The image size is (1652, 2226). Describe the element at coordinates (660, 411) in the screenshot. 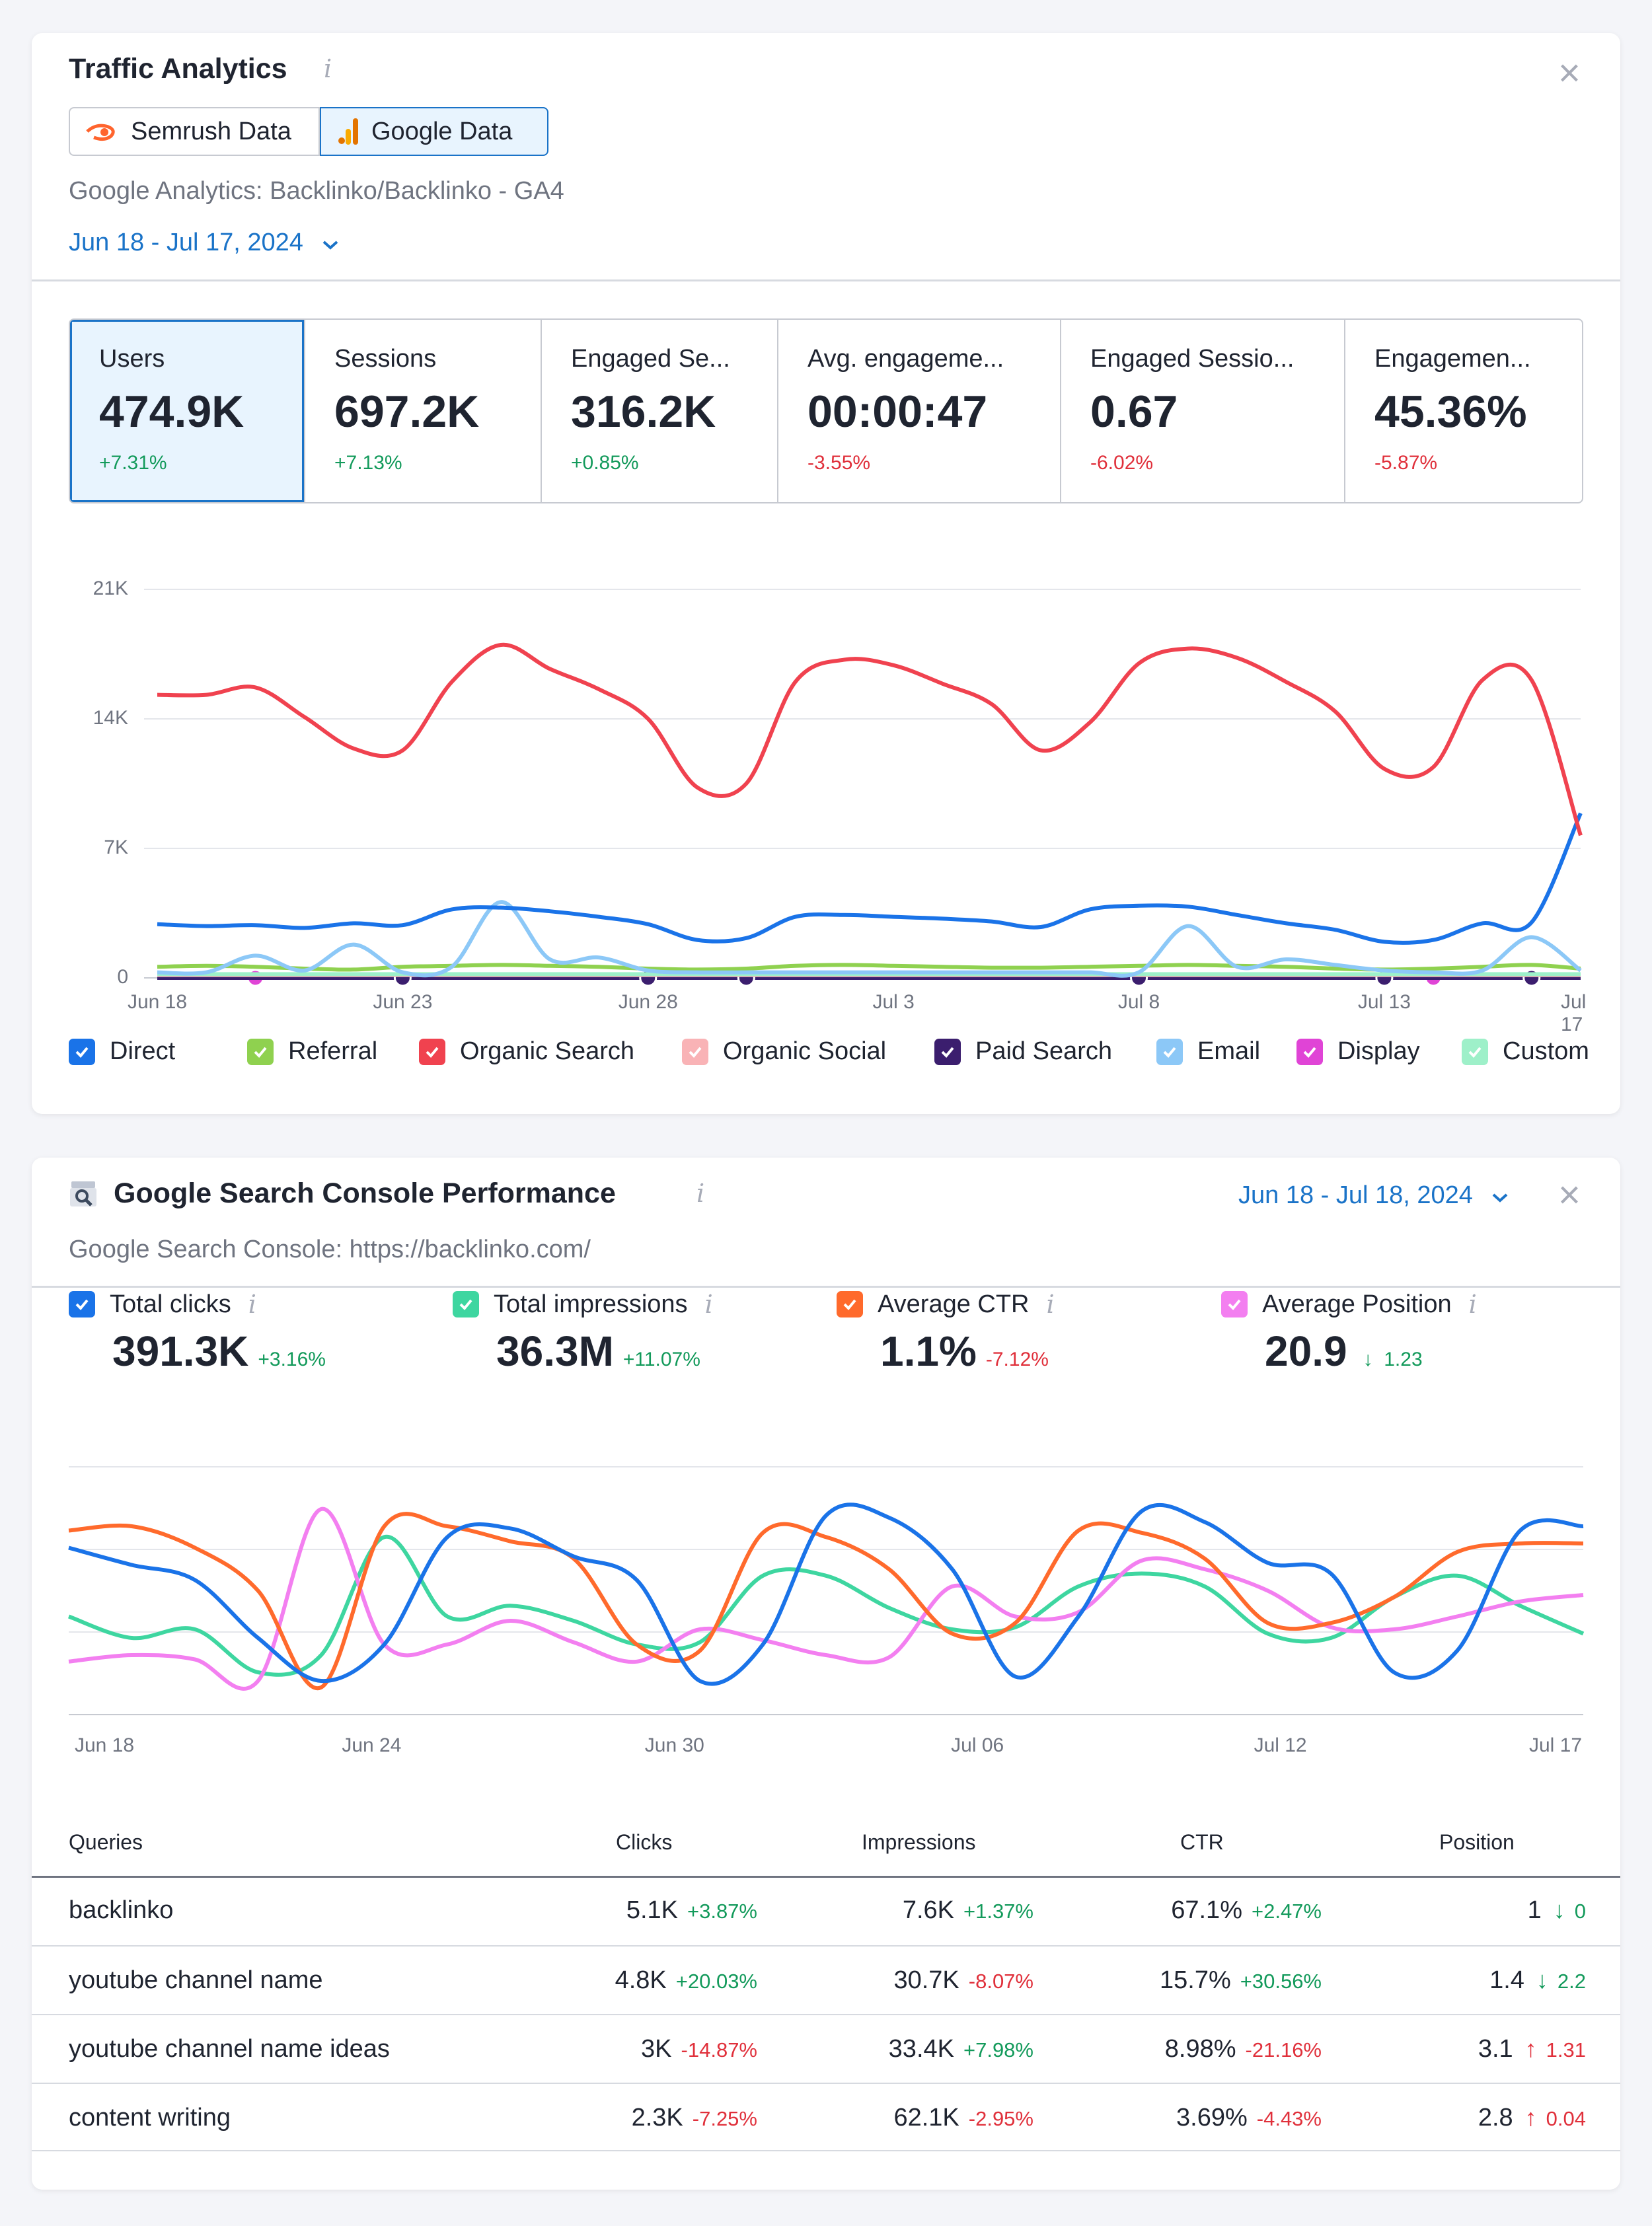

I see `kpi-engaged-sessions: Engaged Se... 316.2K +0.85%` at that location.